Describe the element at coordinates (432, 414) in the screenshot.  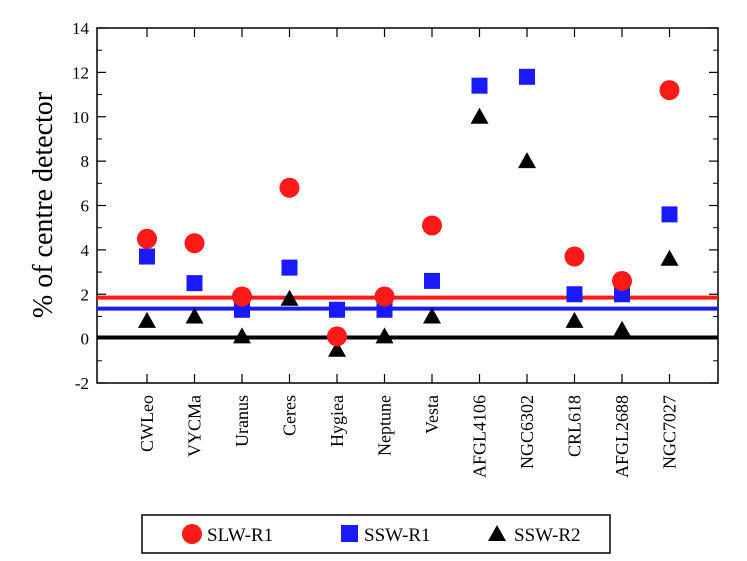
I see `x-category-label: Vesta` at that location.